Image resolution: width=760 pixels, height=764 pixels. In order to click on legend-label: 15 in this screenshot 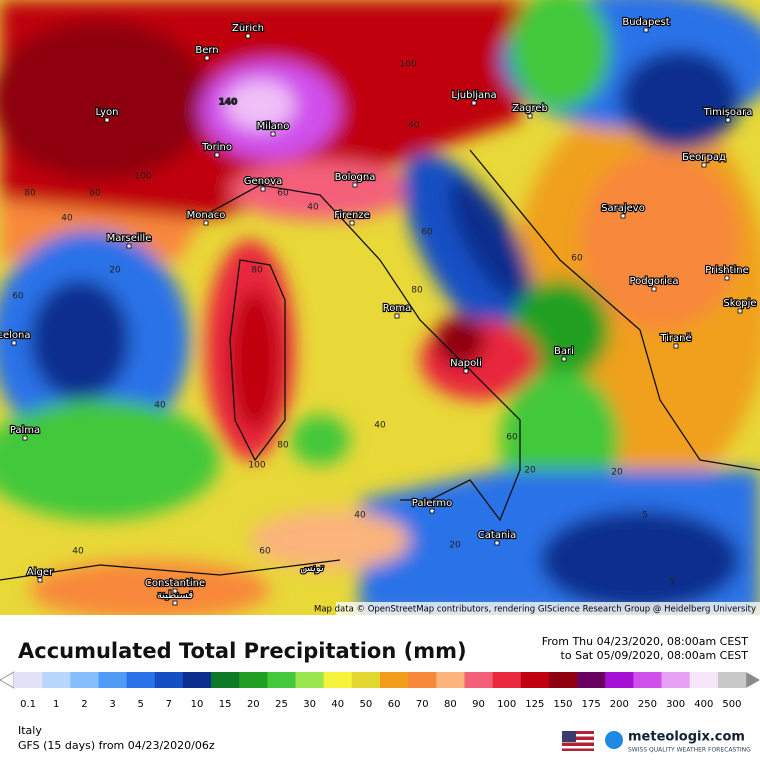, I will do `click(225, 704)`.